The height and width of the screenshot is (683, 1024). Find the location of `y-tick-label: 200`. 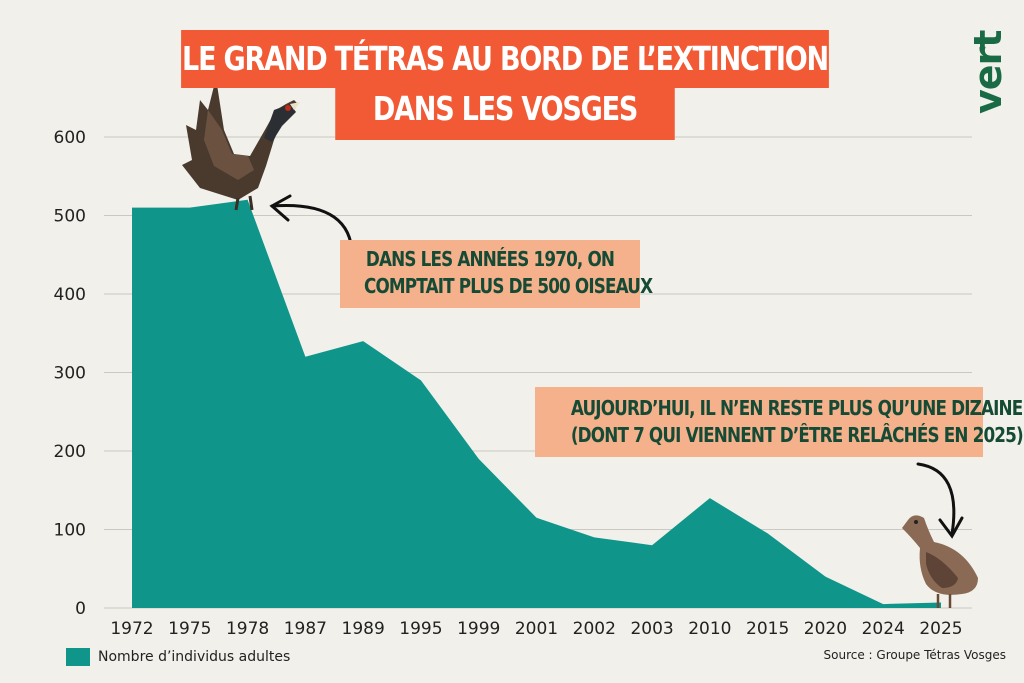

y-tick-label: 200 is located at coordinates (70, 452).